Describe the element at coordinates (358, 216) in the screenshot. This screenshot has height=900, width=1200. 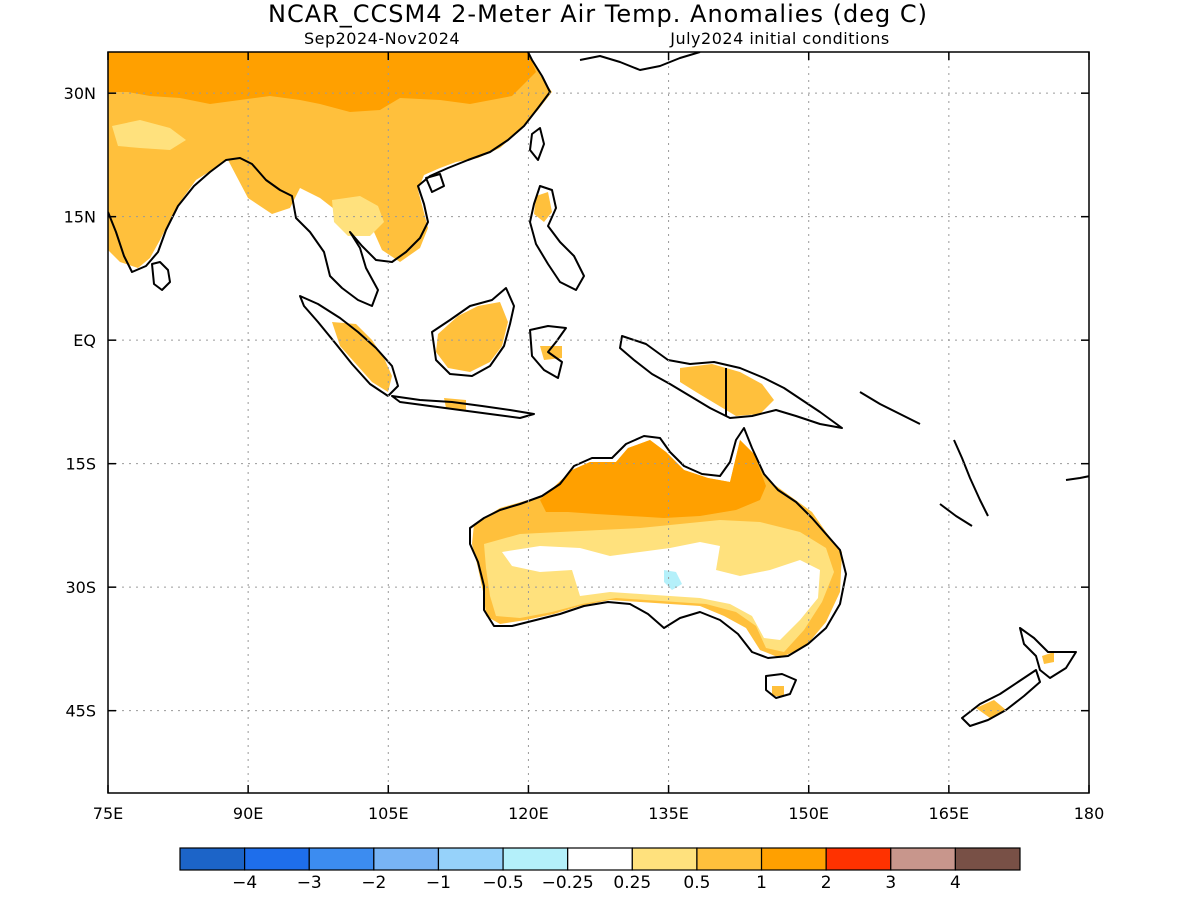
I see `anomaly-region-indochina` at that location.